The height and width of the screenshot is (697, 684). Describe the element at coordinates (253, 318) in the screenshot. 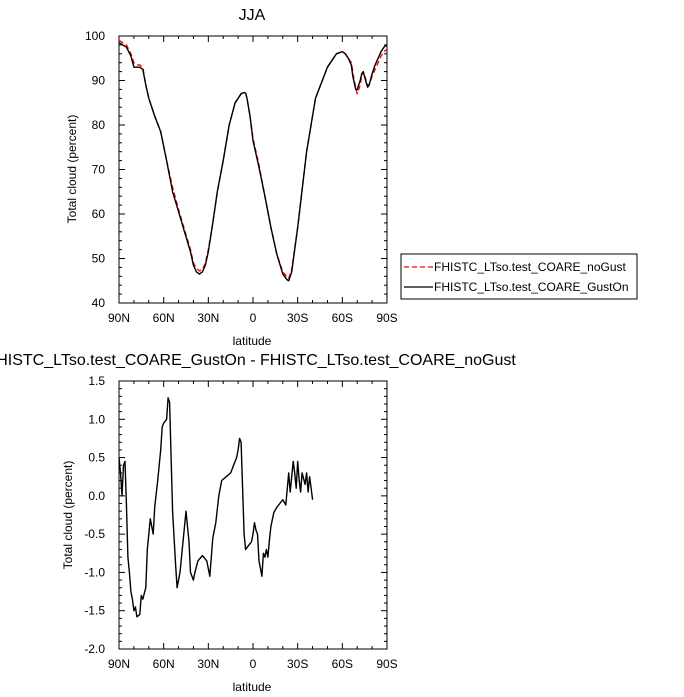

I see `top-x-tick-label: 0` at that location.